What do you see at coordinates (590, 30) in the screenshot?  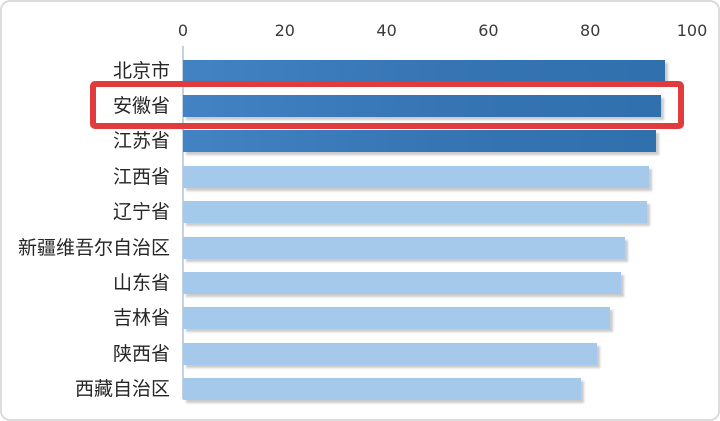 I see `x-tick-label: 80` at bounding box center [590, 30].